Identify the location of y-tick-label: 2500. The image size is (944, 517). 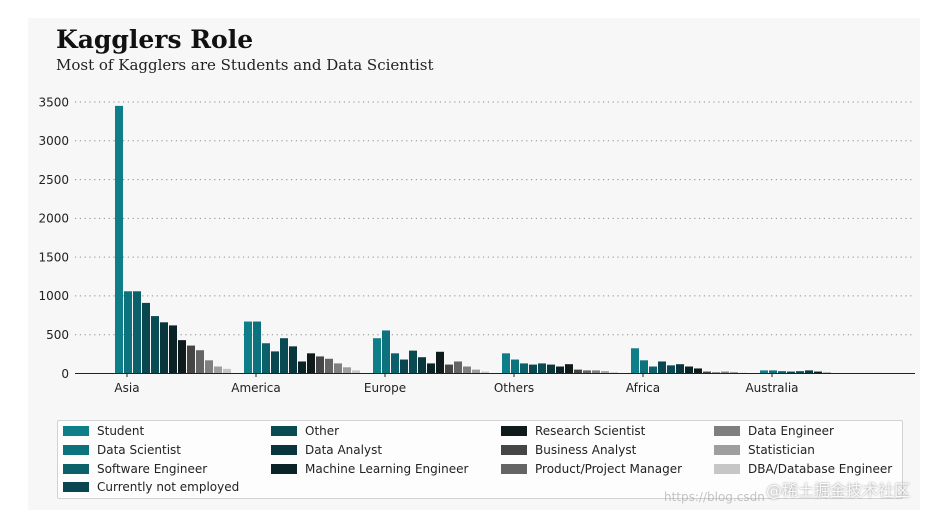
(53, 180).